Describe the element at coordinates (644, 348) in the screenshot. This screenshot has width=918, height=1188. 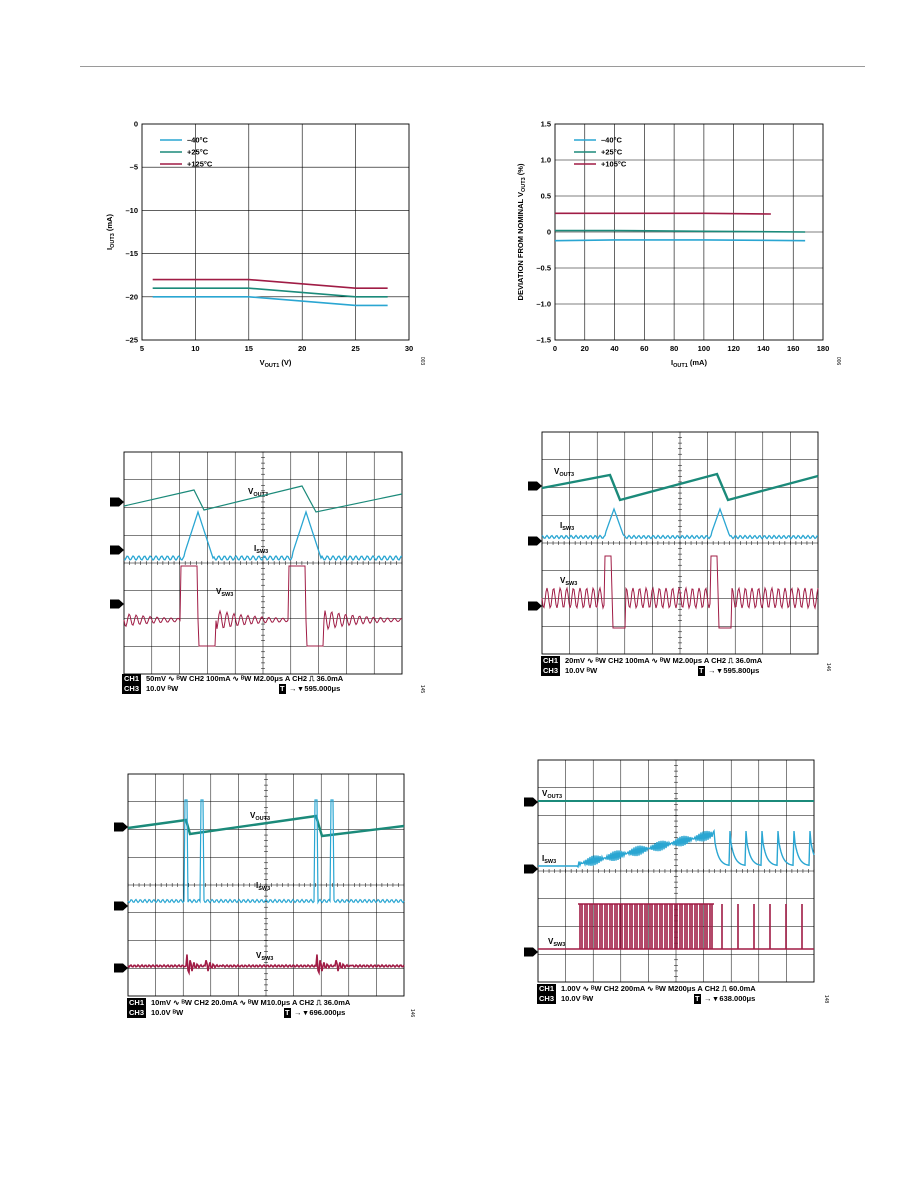
I see `x-tick-label: 60` at that location.